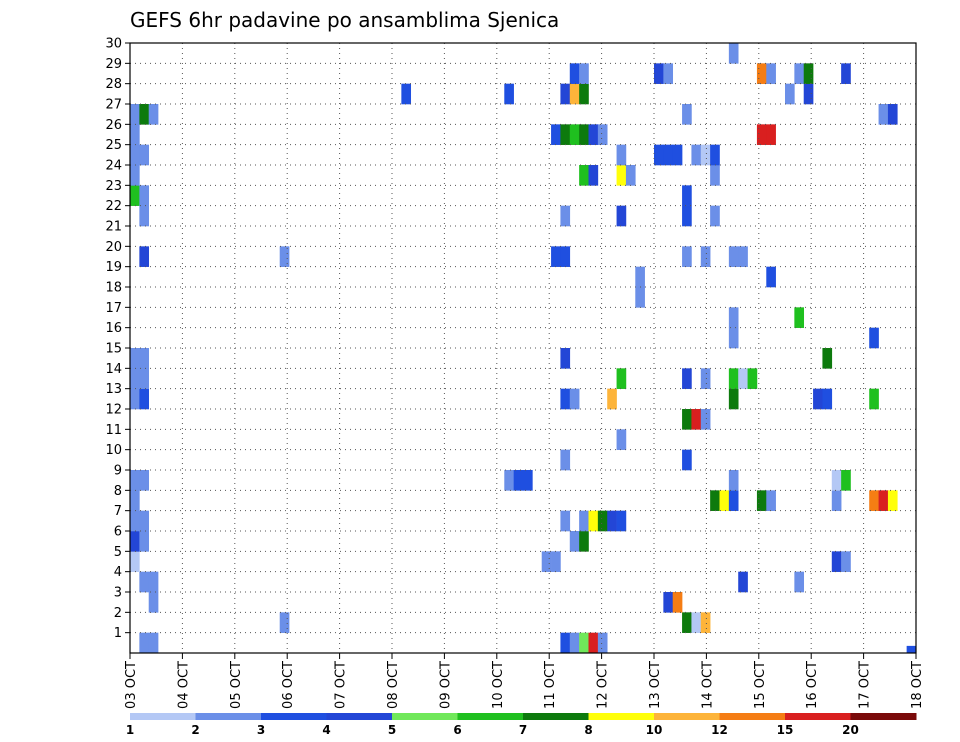  What do you see at coordinates (865, 685) in the screenshot?
I see `x-tick-label: 17 OCT` at bounding box center [865, 685].